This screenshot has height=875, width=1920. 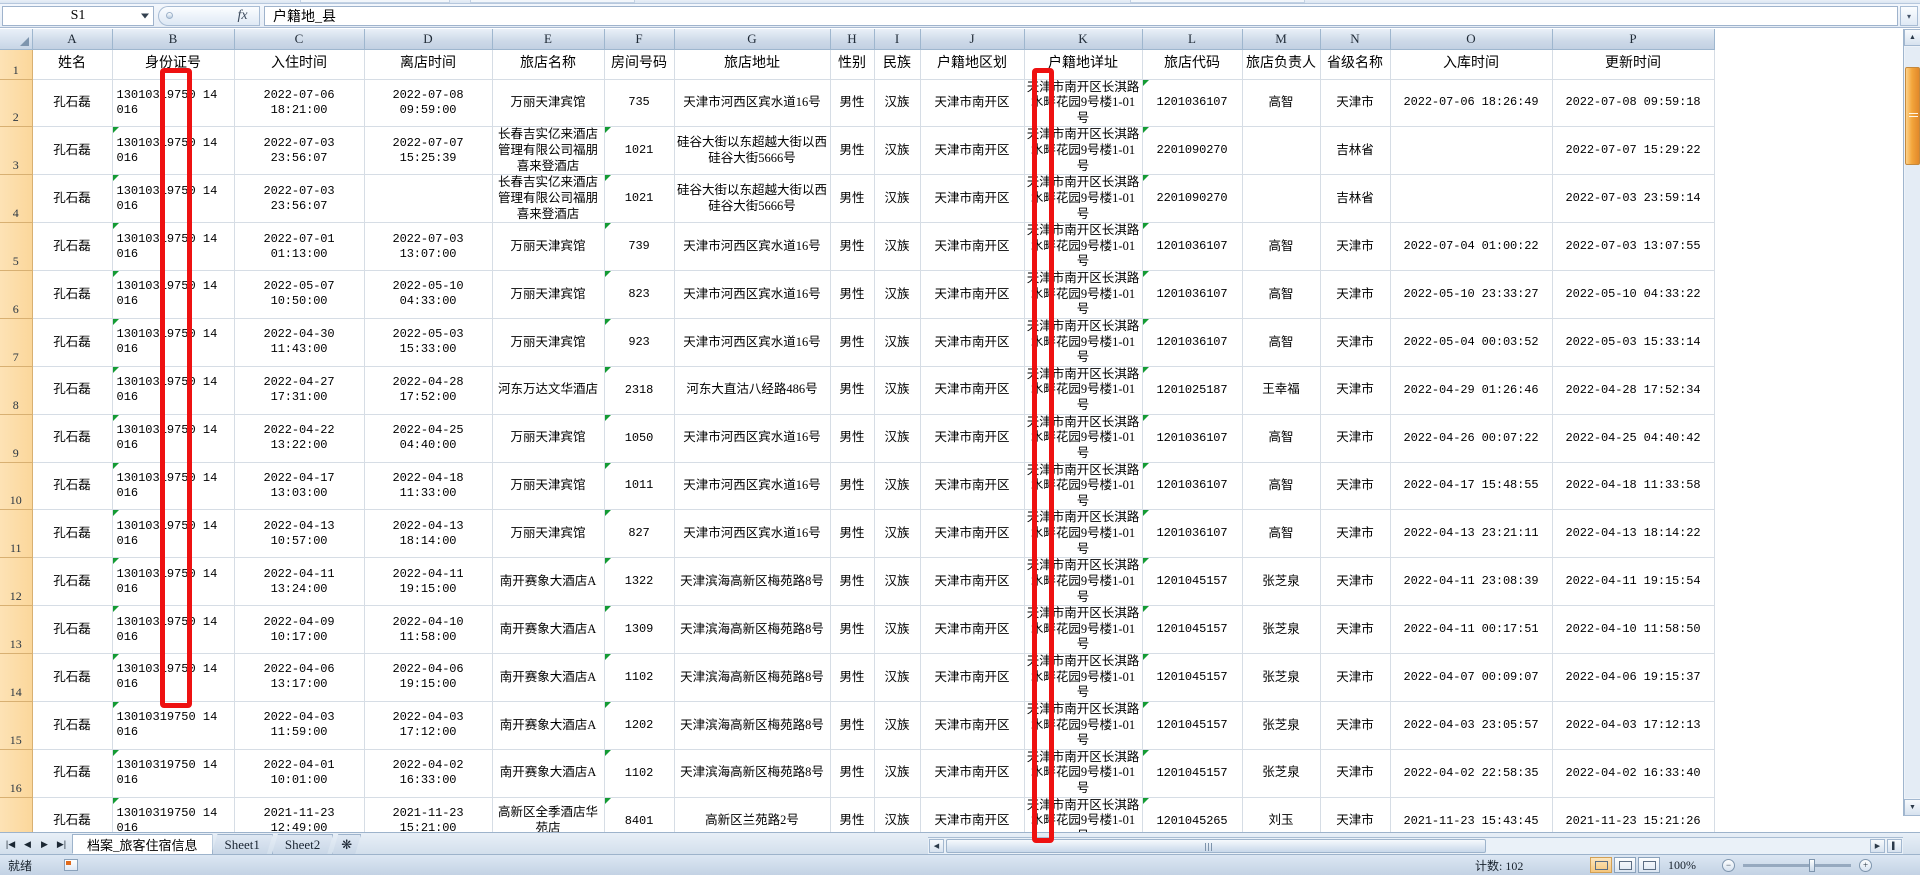 What do you see at coordinates (1912, 481) in the screenshot?
I see `vscroll-track-below` at bounding box center [1912, 481].